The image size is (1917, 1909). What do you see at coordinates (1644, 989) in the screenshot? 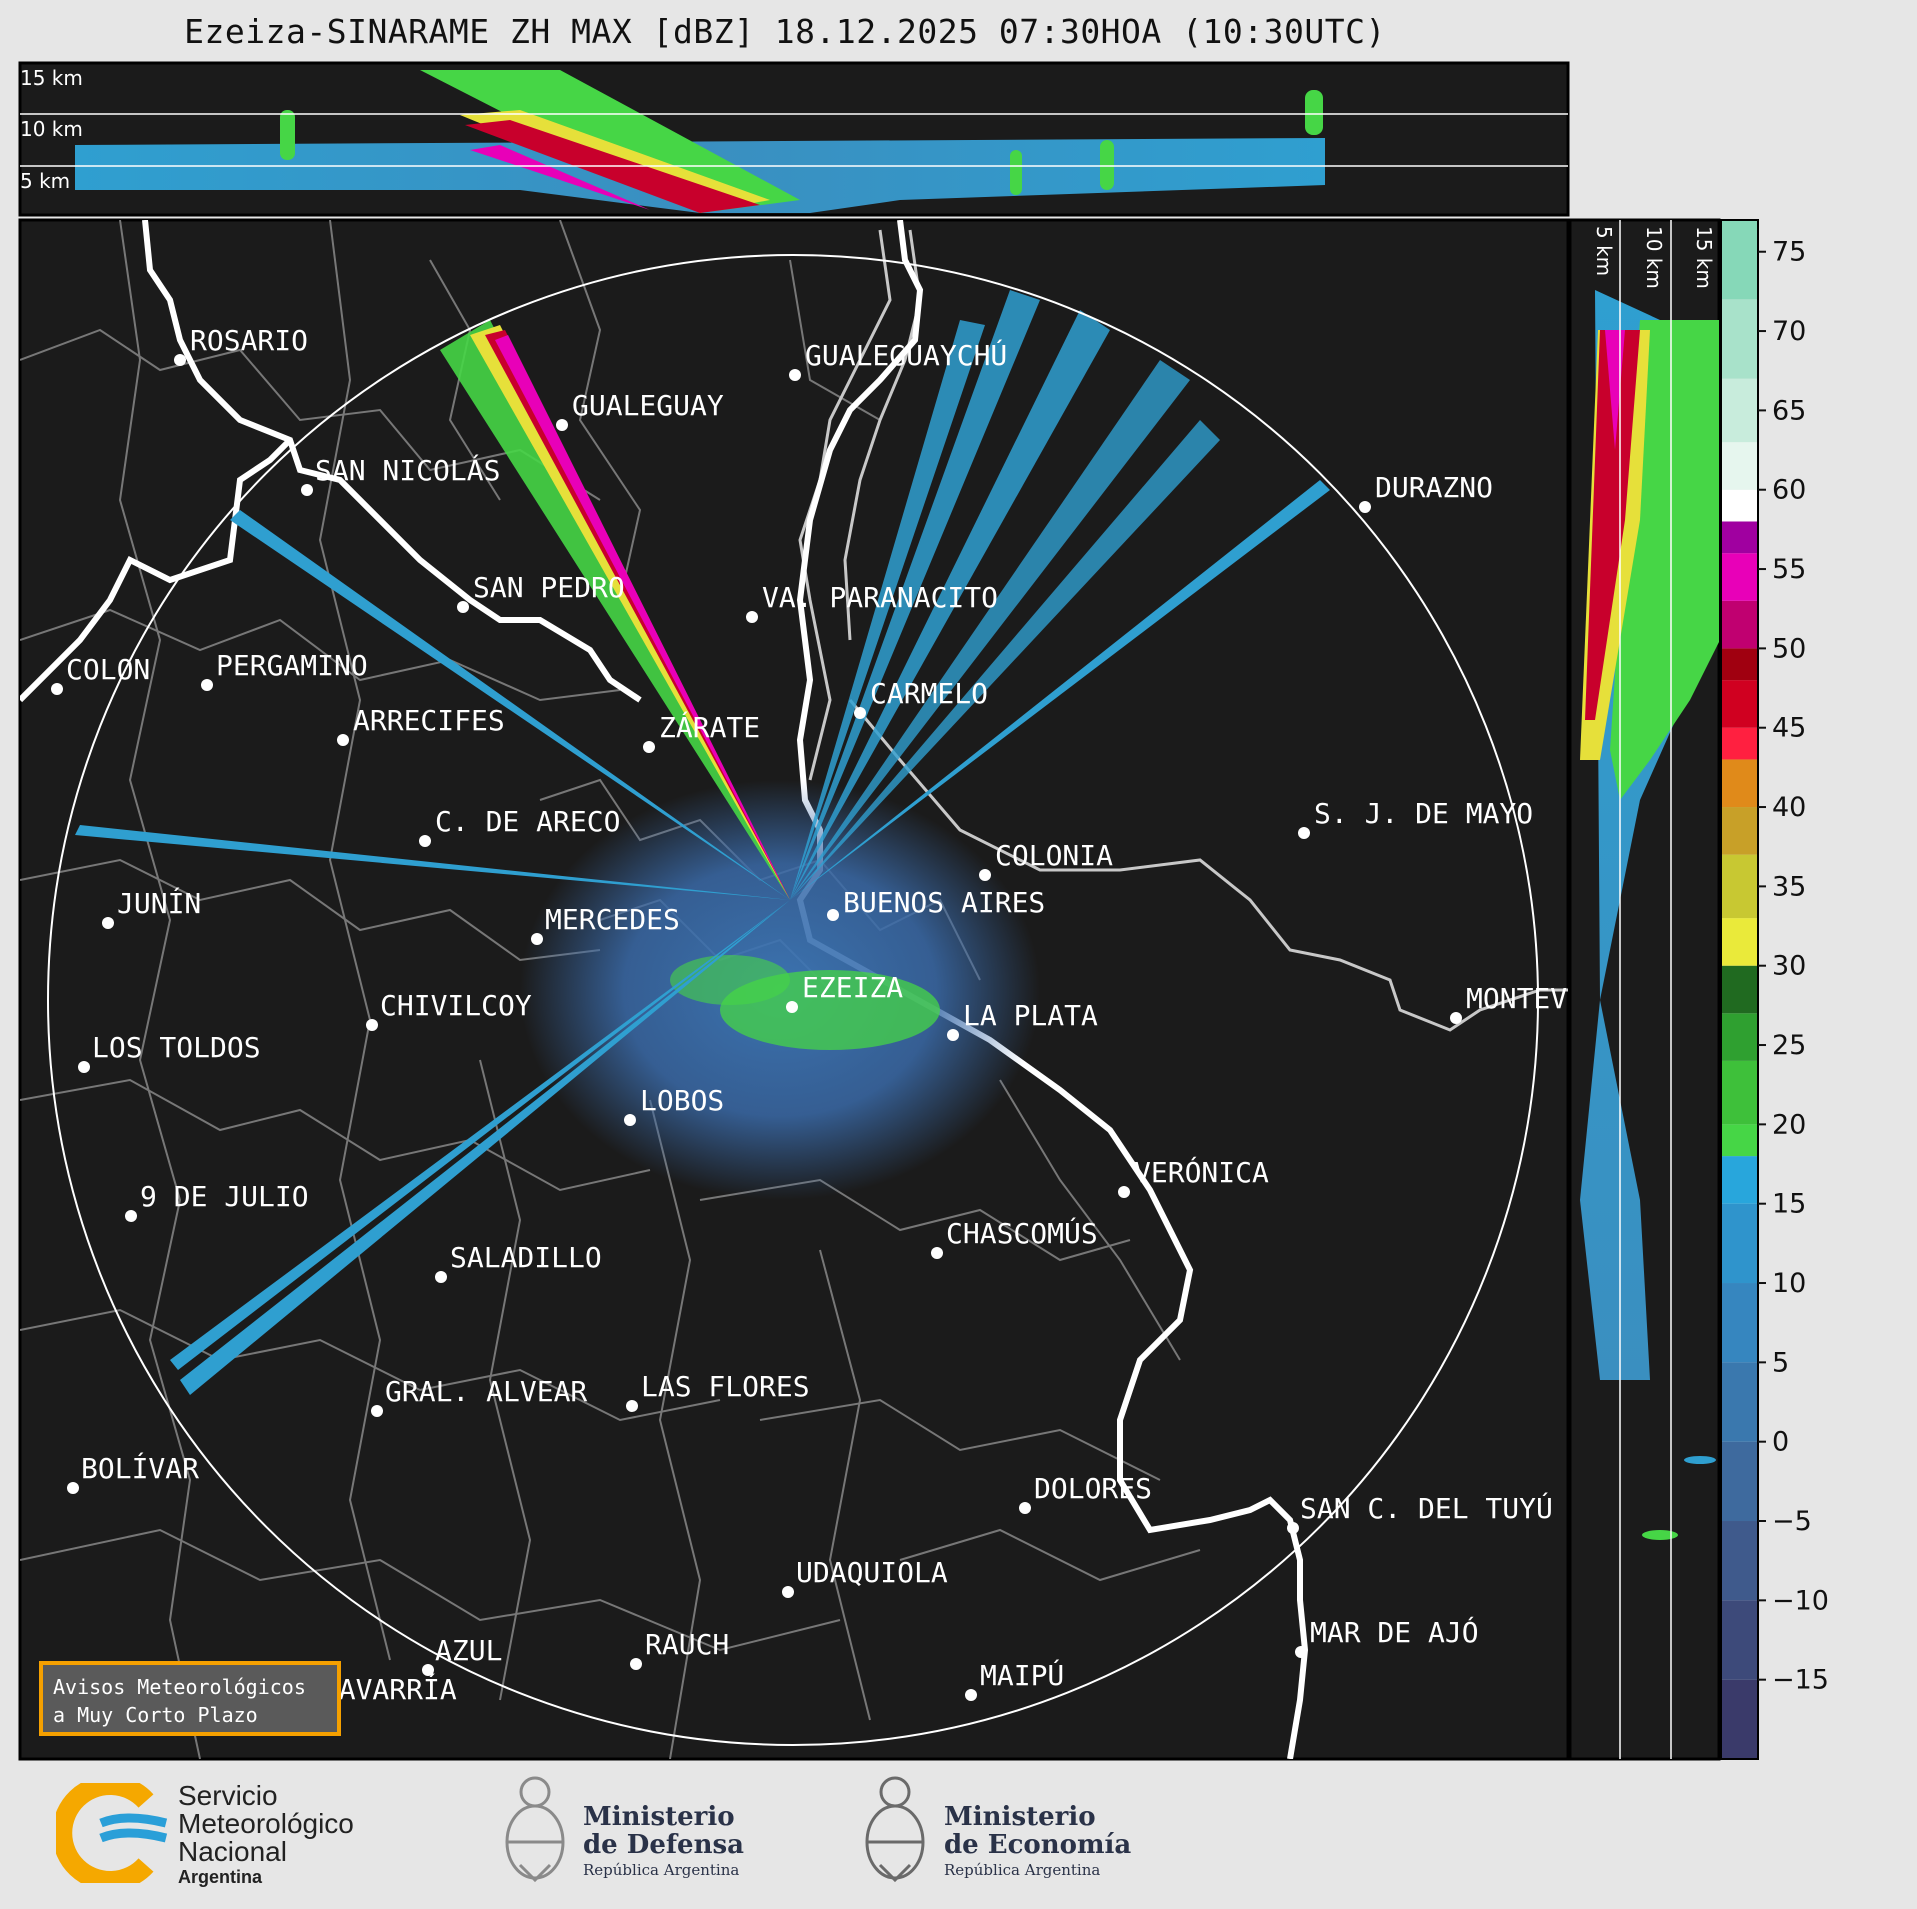
I see `side-cross-section-panel: 5 km 10 km 15 km` at bounding box center [1644, 989].